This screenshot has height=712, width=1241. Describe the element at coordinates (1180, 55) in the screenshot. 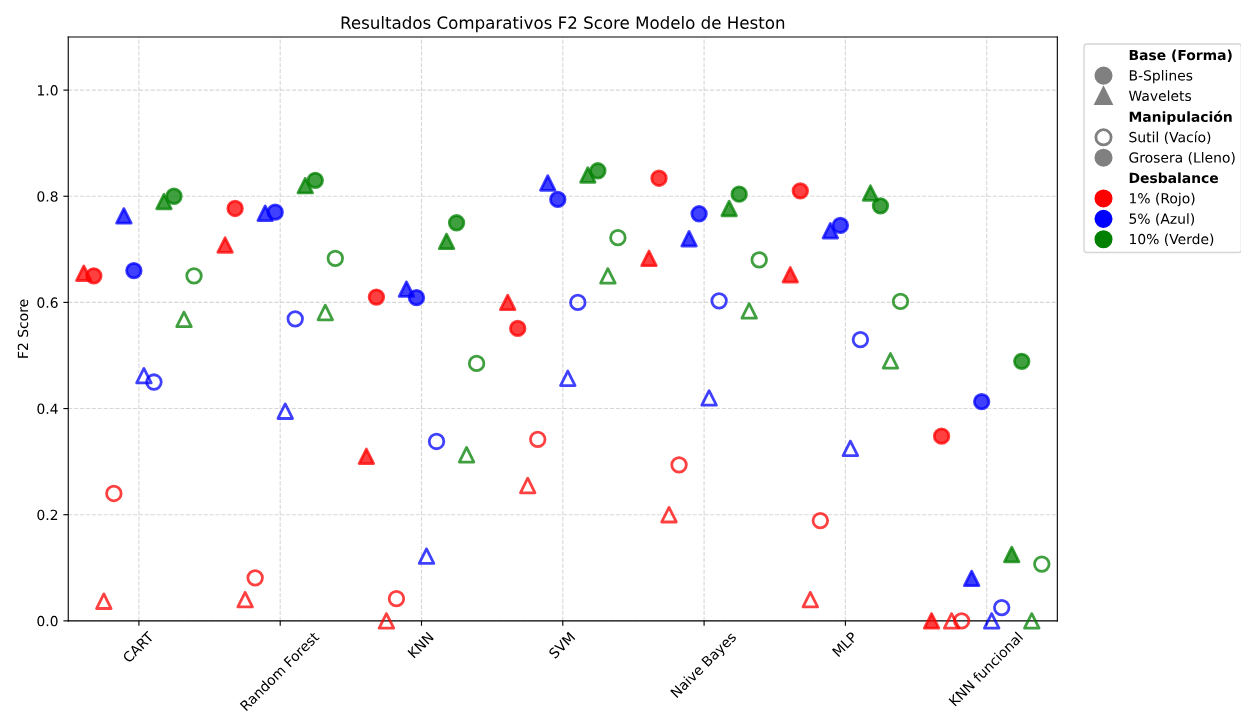

I see `text: Base (Forma)` at that location.